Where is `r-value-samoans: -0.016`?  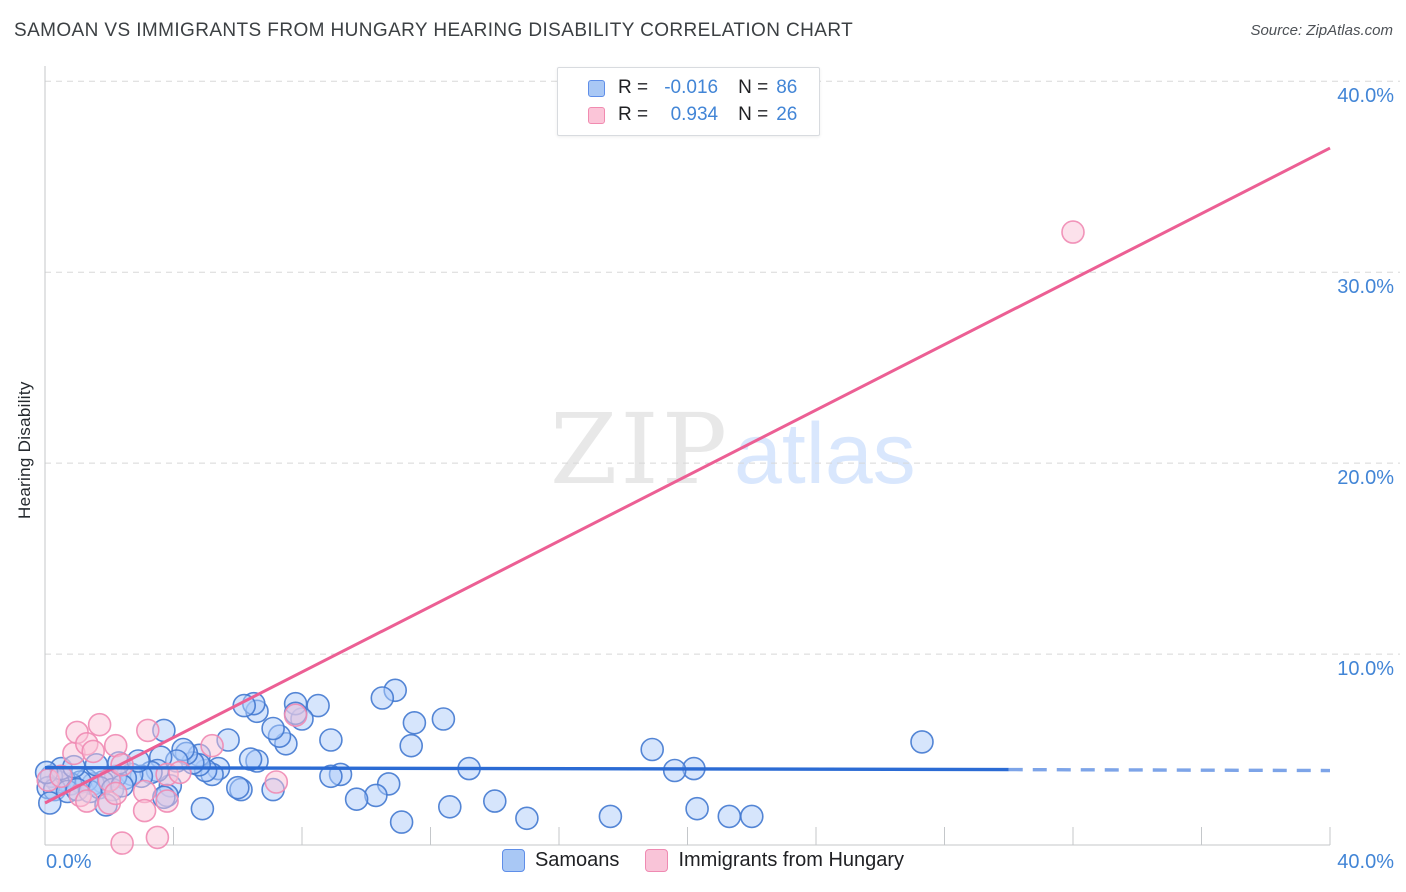
r-value-samoans: -0.016 is located at coordinates (691, 87).